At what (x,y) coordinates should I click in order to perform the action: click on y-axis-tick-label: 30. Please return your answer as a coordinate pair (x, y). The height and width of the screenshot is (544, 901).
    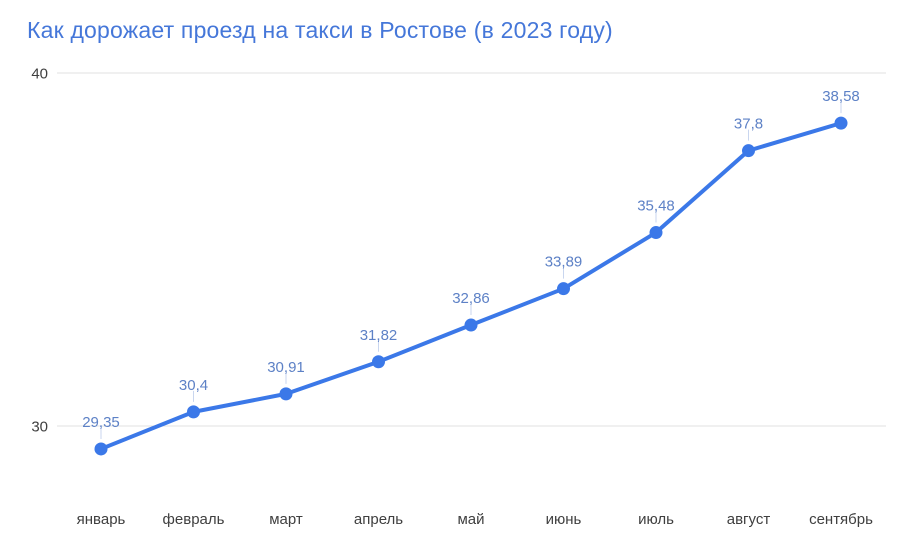
    Looking at the image, I should click on (39, 427).